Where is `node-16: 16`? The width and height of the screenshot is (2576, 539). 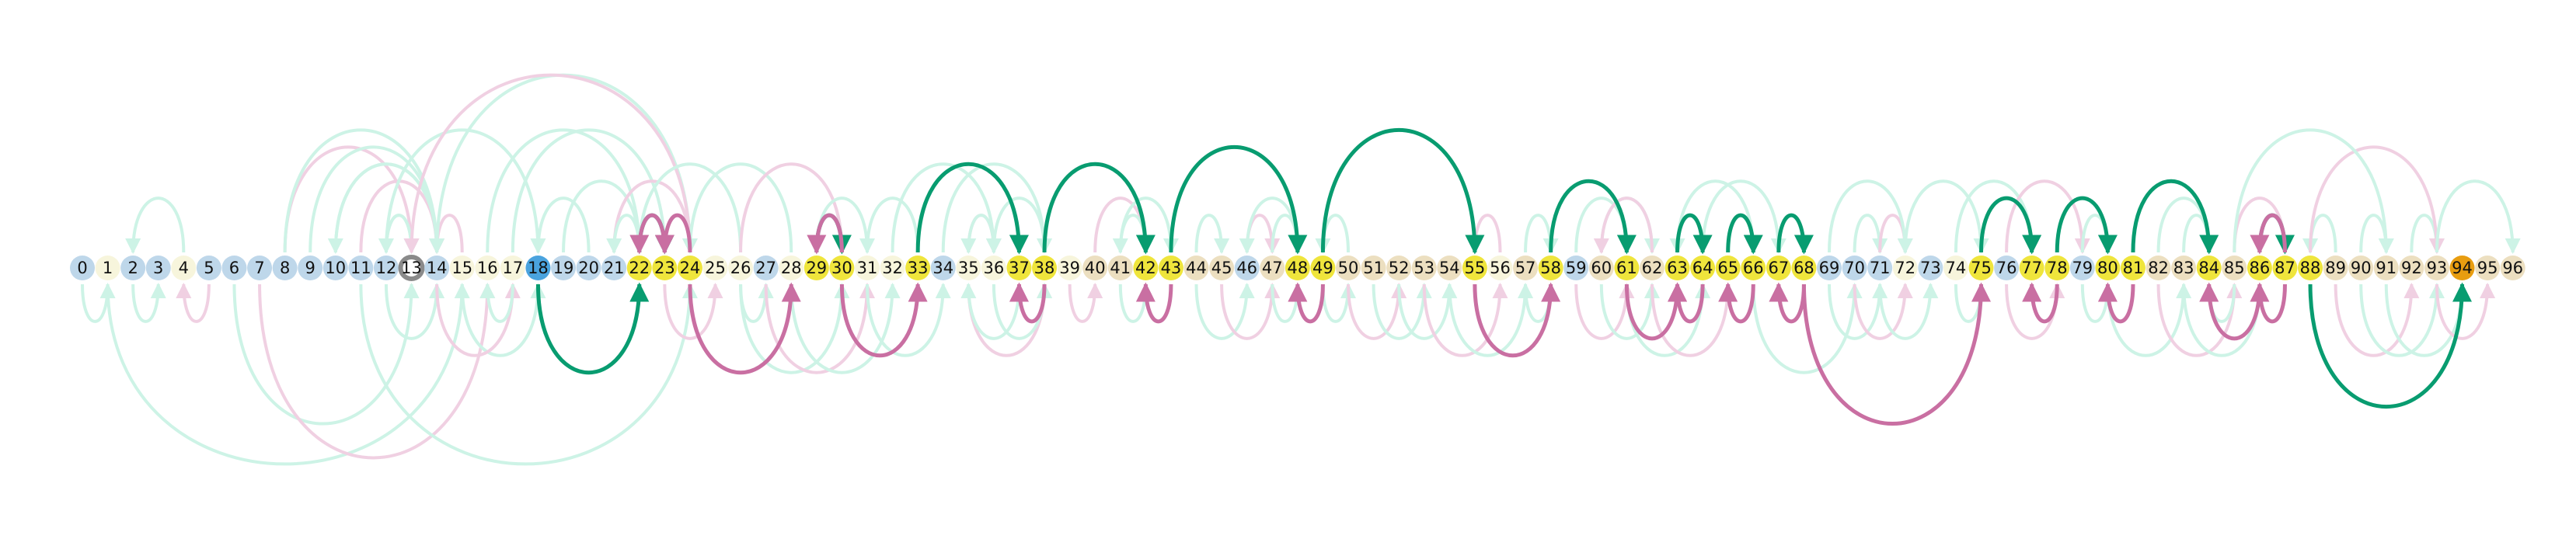
node-16: 16 is located at coordinates (487, 268).